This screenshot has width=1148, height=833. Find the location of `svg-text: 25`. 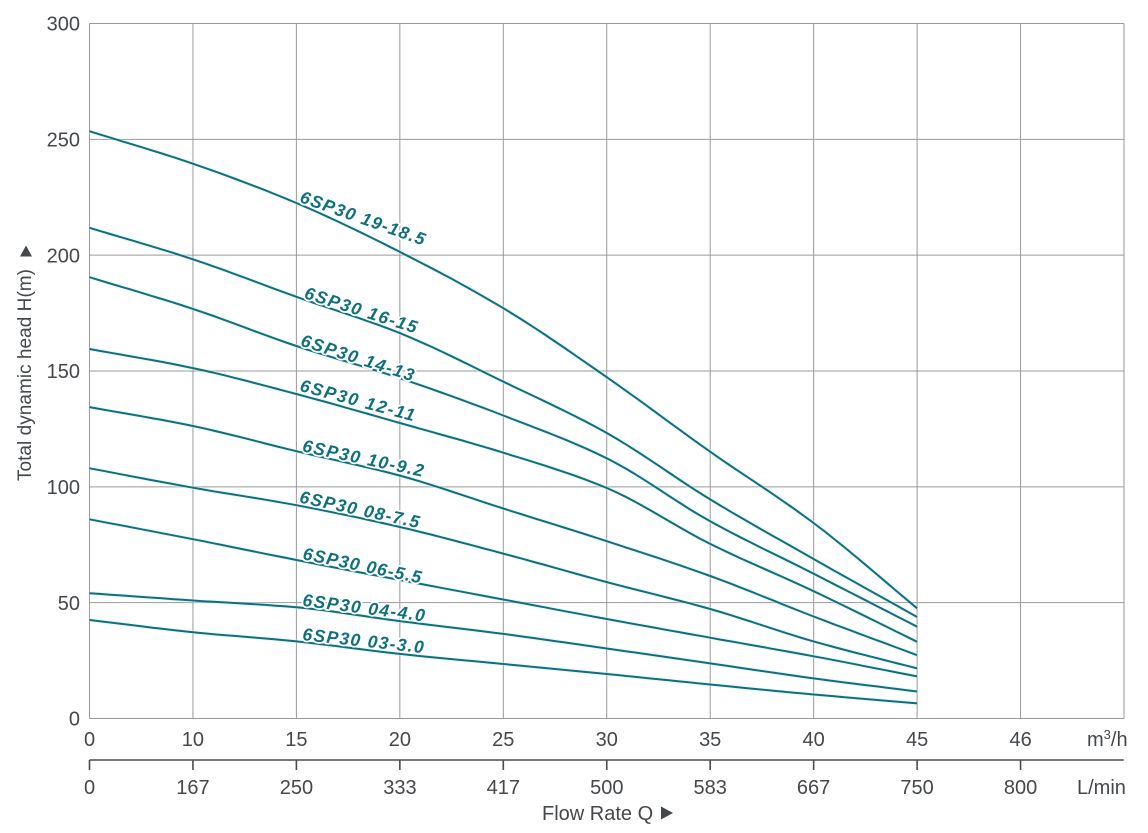

svg-text: 25 is located at coordinates (503, 740).